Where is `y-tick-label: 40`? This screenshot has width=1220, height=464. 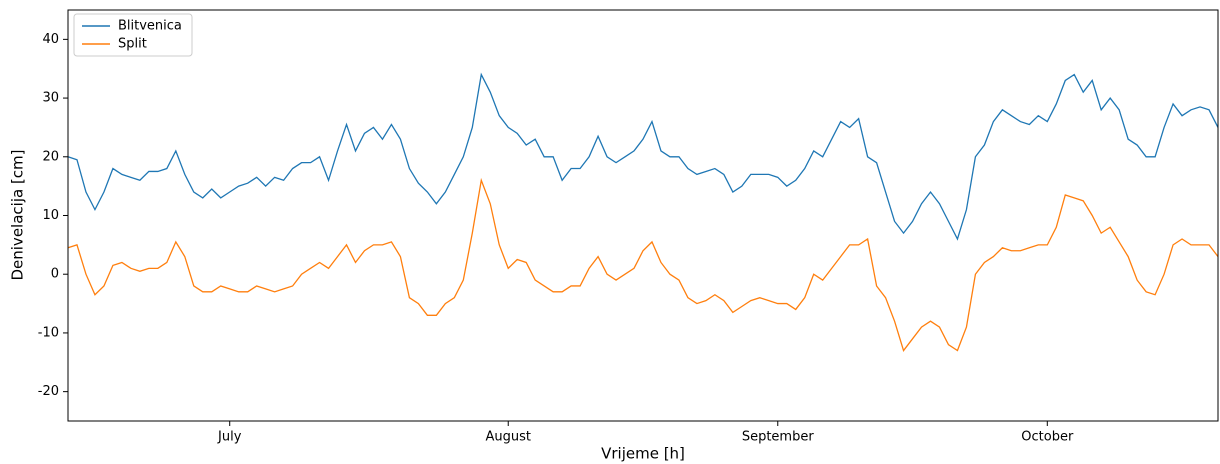 y-tick-label: 40 is located at coordinates (50, 39).